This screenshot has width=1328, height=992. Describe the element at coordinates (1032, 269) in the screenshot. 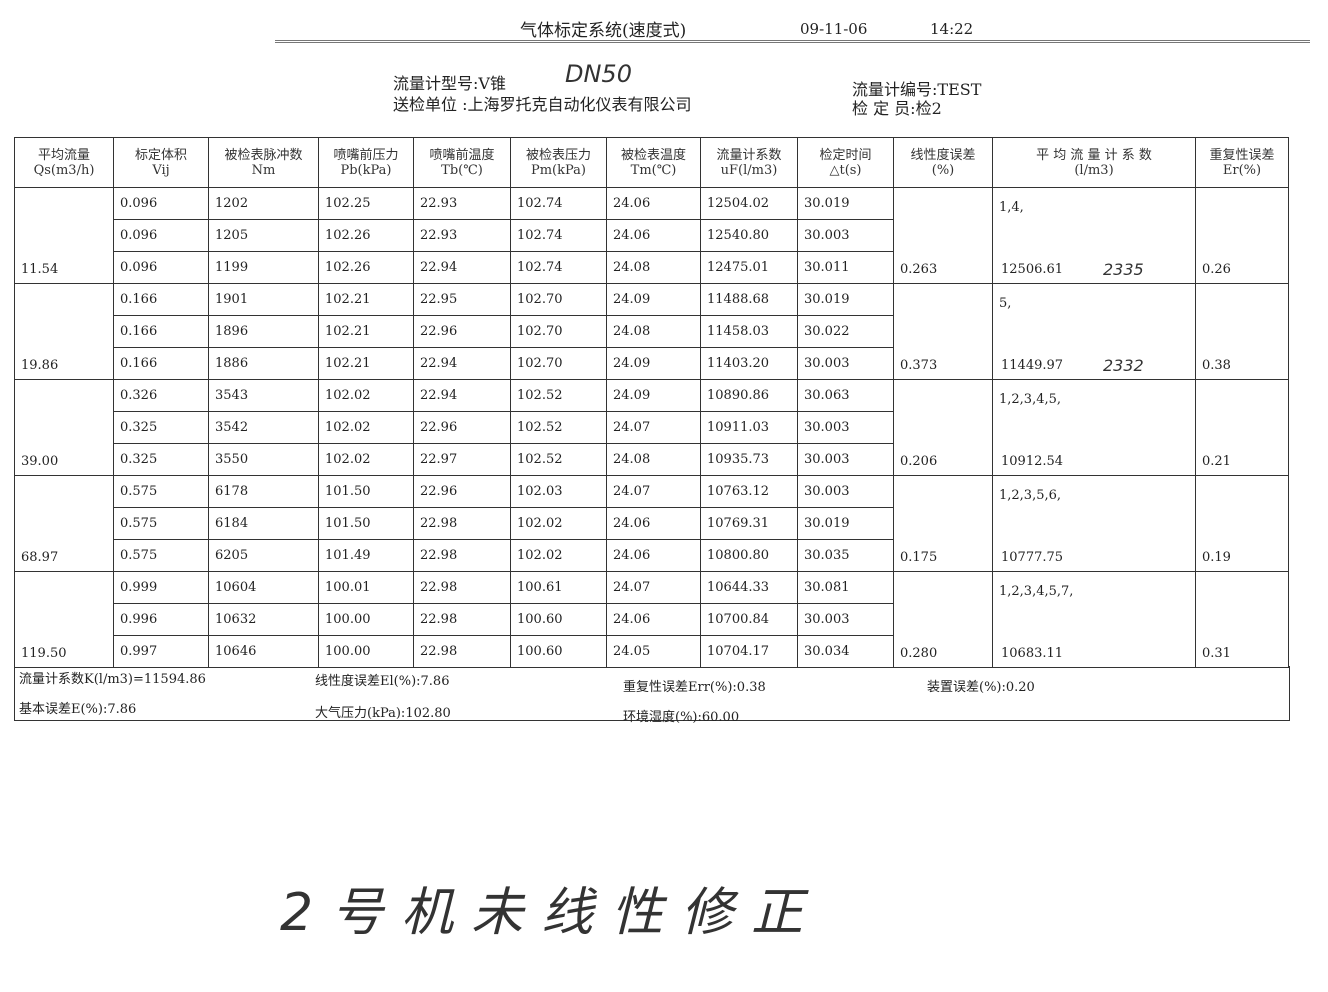

I see `average-coefficient-value: 12506.61` at that location.